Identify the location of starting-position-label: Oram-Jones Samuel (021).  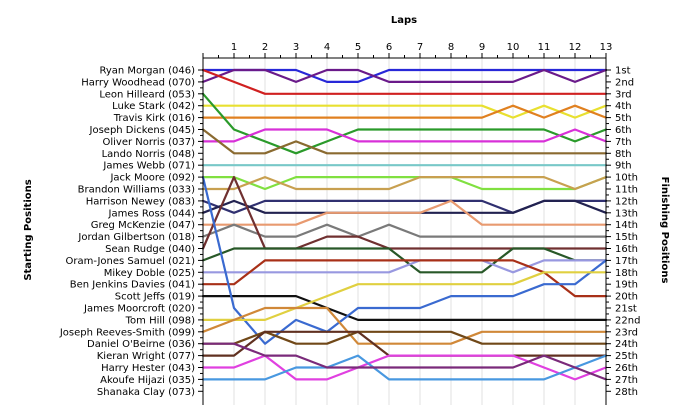
(130, 261).